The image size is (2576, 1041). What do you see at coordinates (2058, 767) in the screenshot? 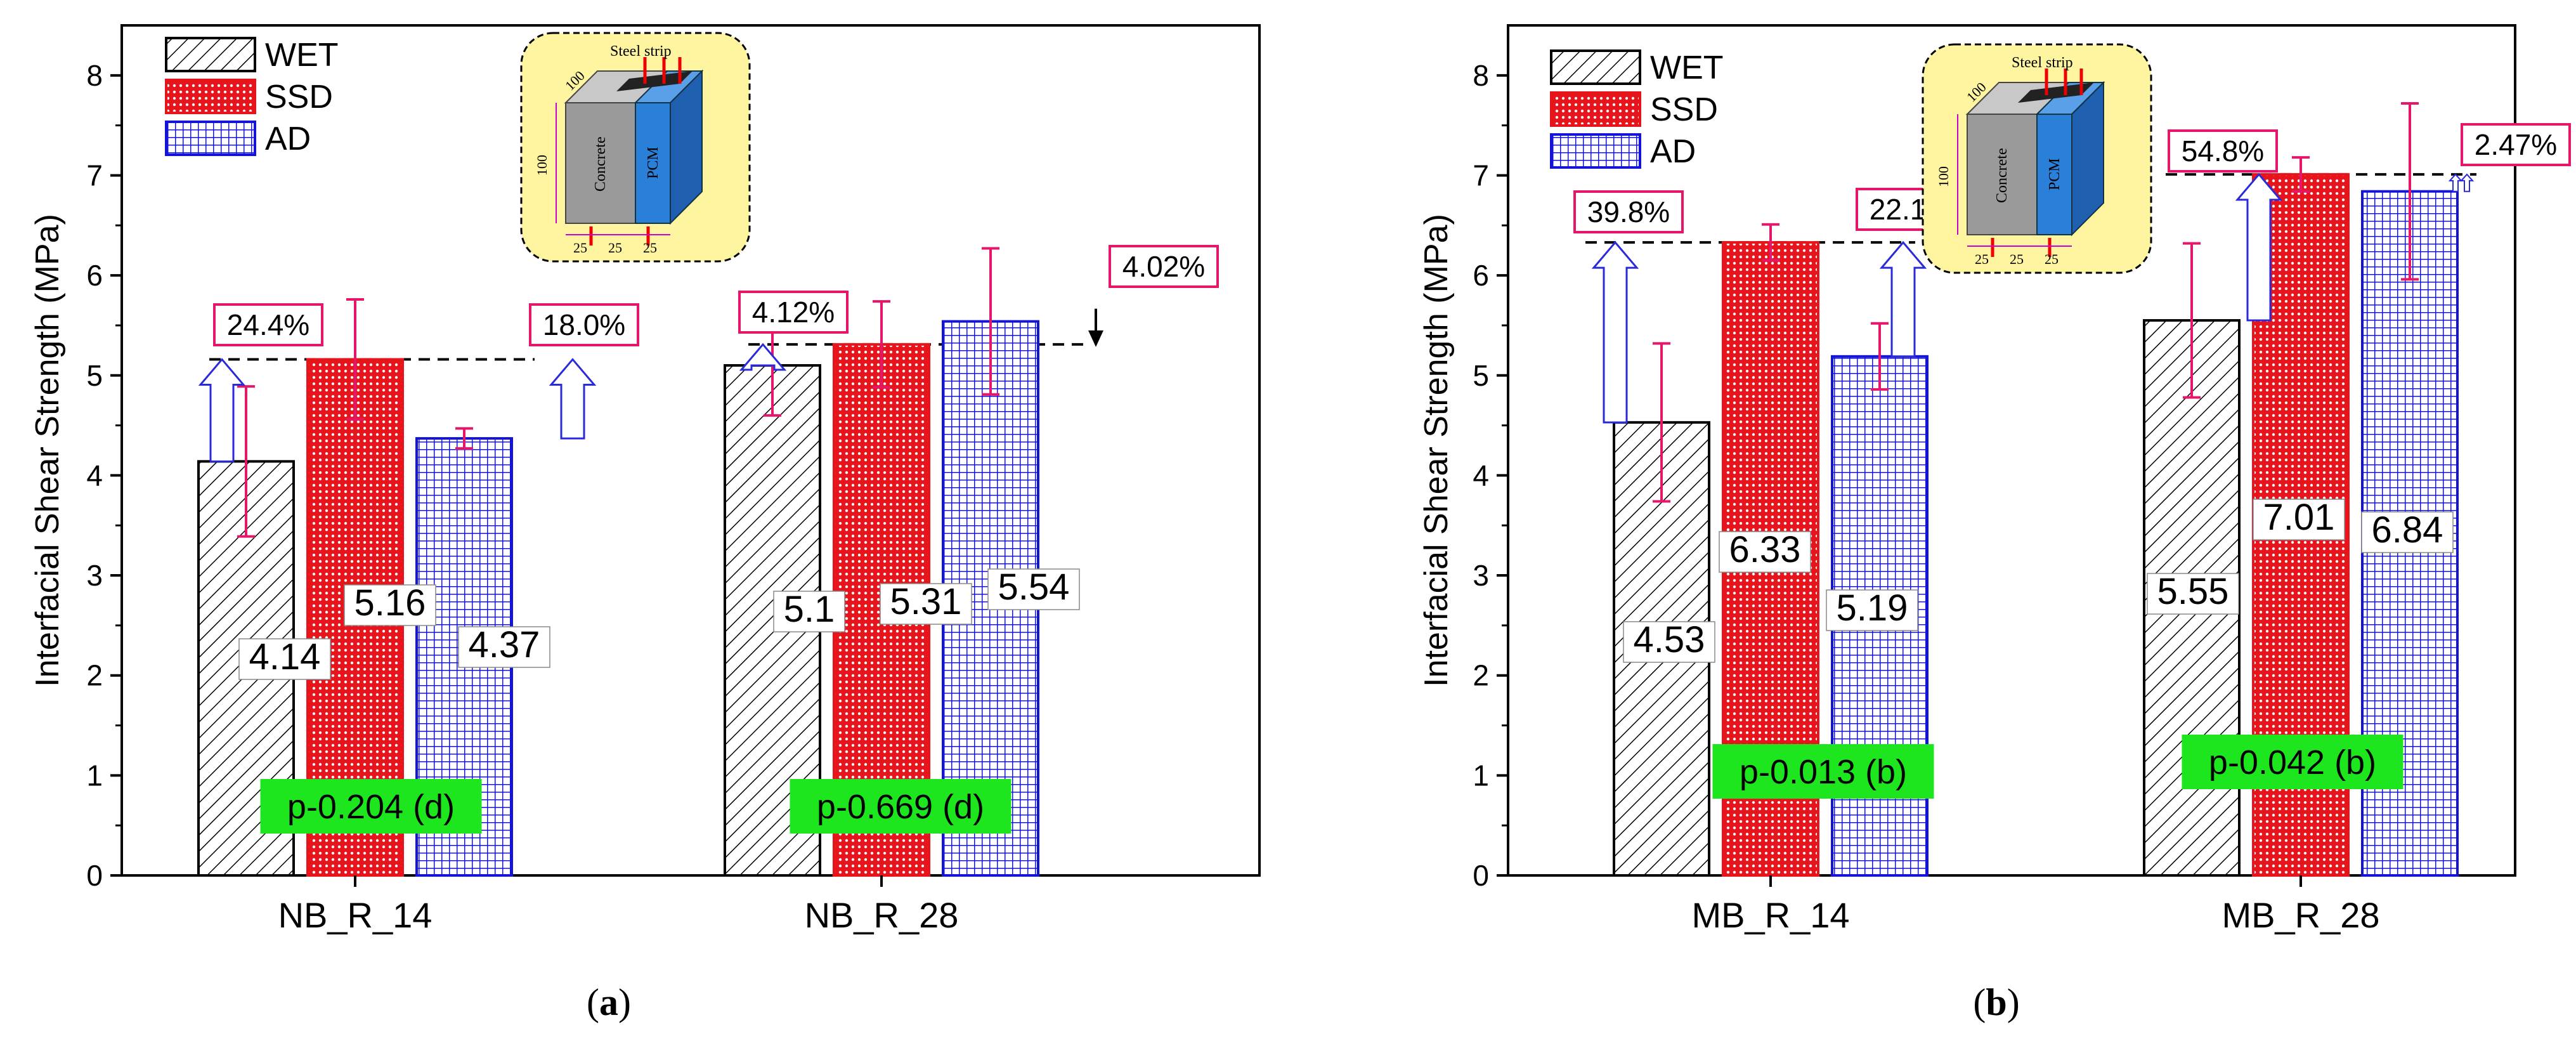
I see `p-value-labels-b: p-0.013 (b) p-0.042 (b)` at bounding box center [2058, 767].